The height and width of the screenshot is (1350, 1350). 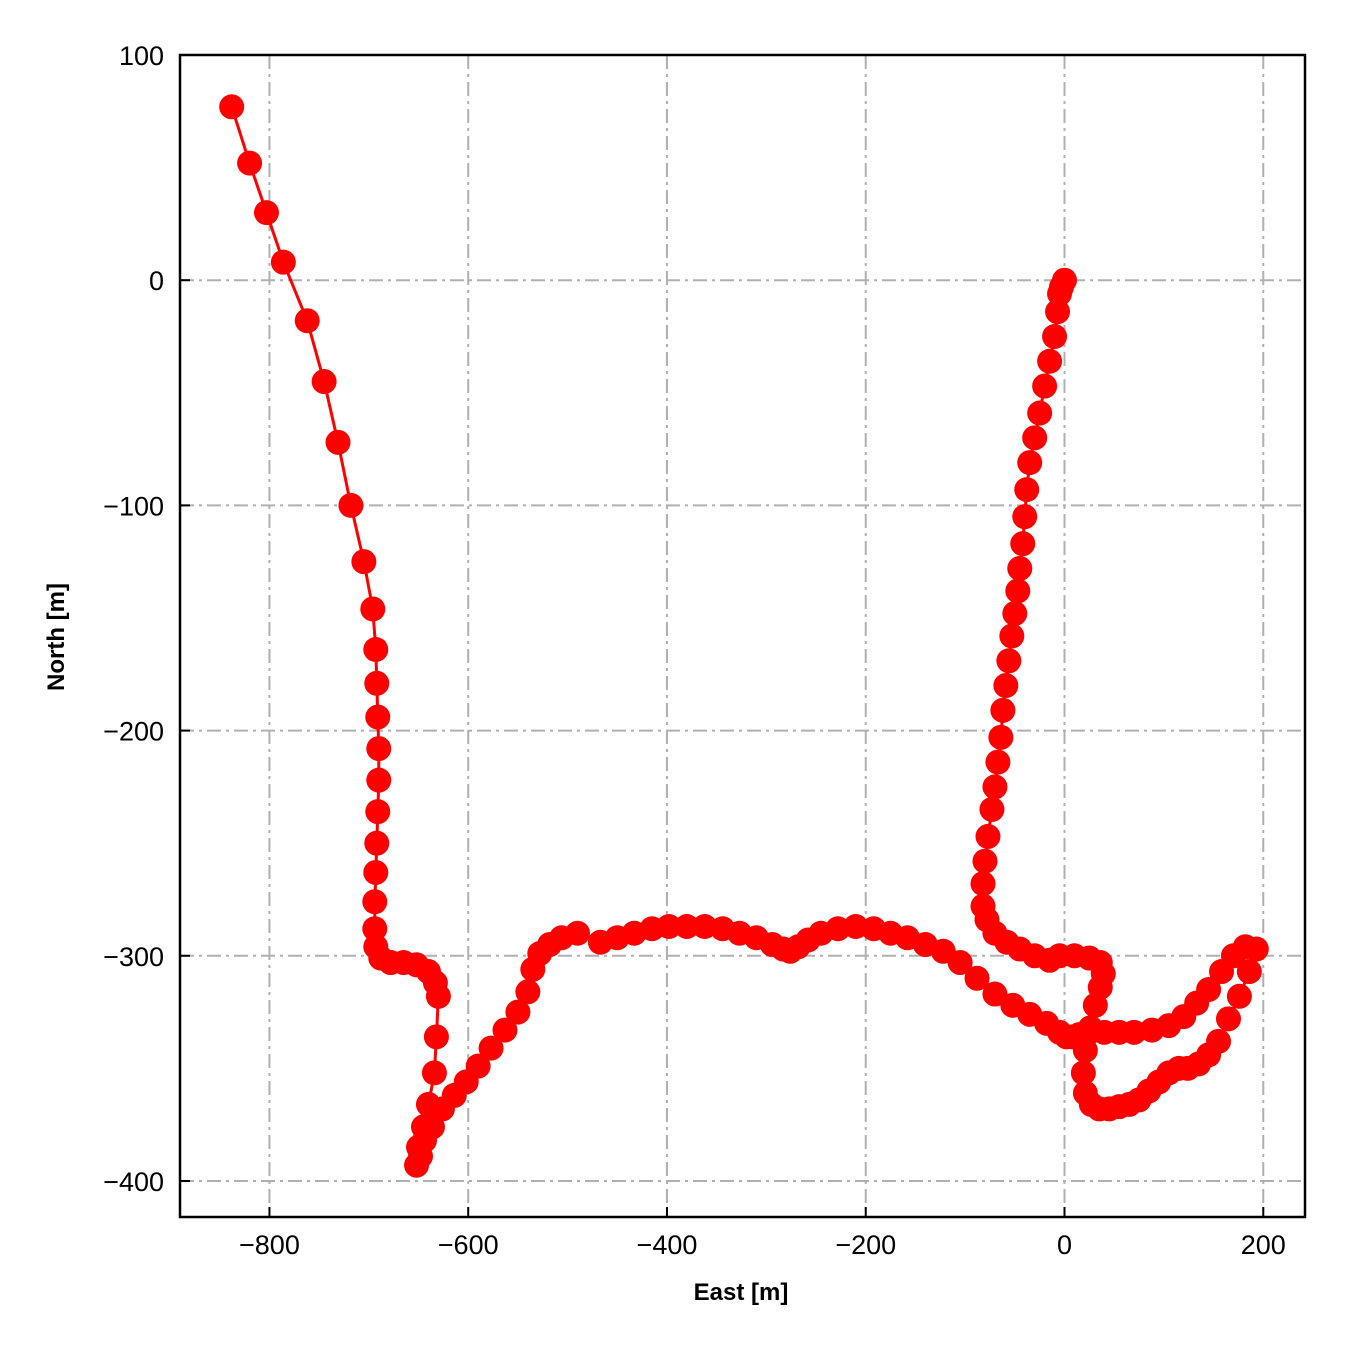 I want to click on y-tick-label: −100, so click(x=133, y=506).